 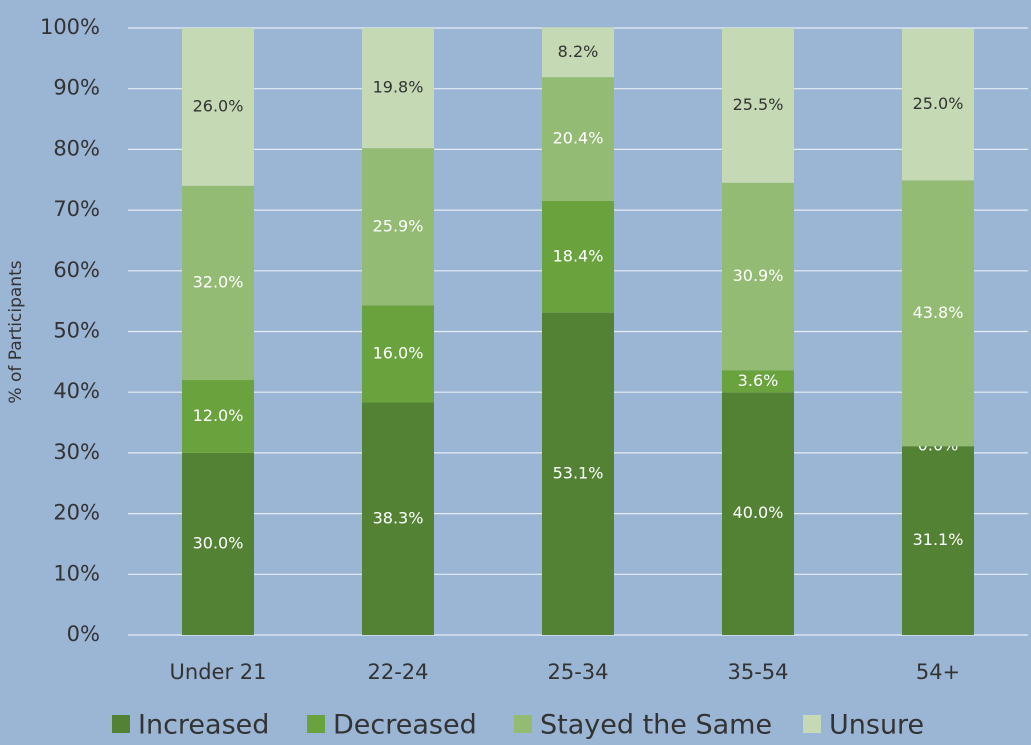 I want to click on value-label: 40.0%, so click(x=758, y=512).